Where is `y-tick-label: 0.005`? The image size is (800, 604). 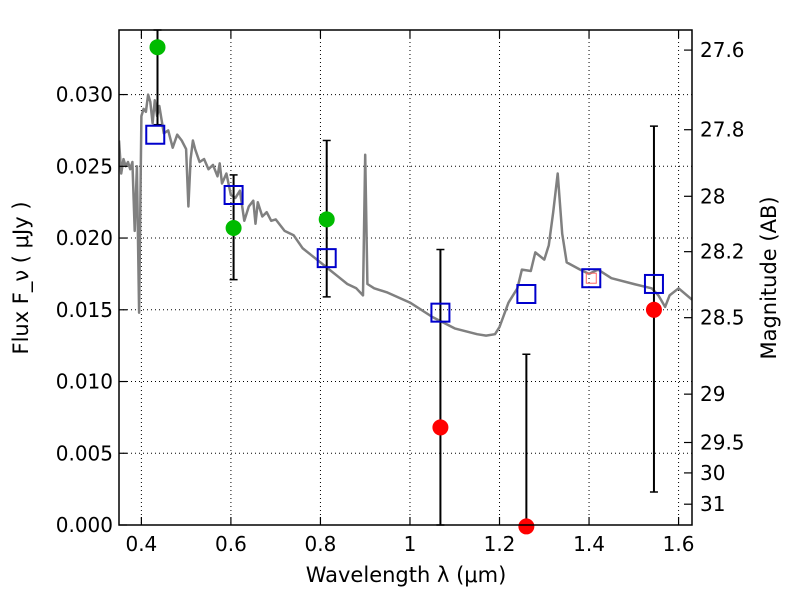
y-tick-label: 0.005 is located at coordinates (84, 453).